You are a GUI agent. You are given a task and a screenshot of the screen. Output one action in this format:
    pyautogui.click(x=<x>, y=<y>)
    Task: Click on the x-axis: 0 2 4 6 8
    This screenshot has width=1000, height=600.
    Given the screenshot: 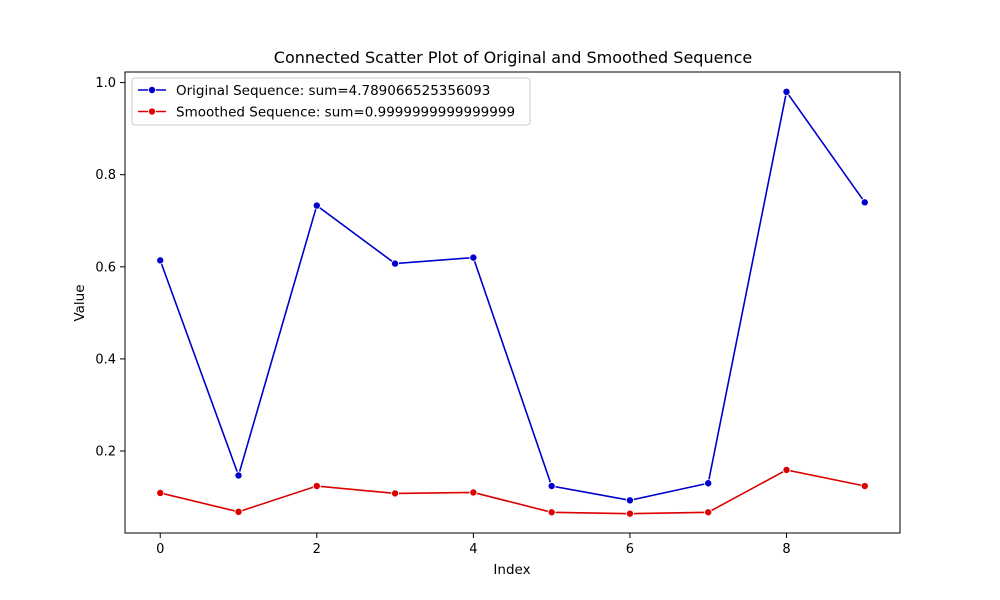 What is the action you would take?
    pyautogui.click(x=473, y=545)
    